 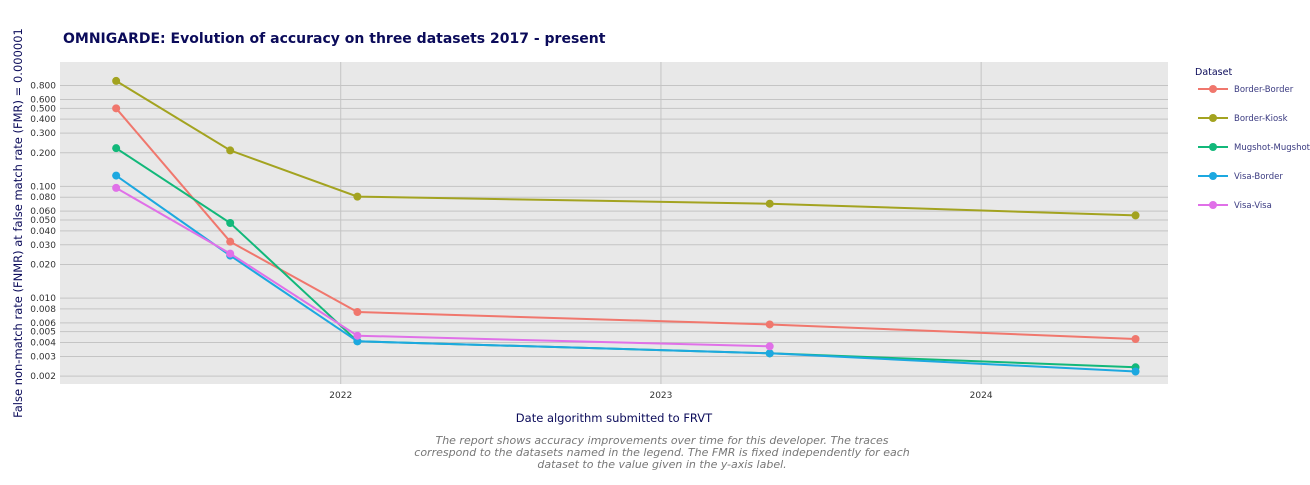 What do you see at coordinates (43, 344) in the screenshot?
I see `y-tick-label: 0.004` at bounding box center [43, 344].